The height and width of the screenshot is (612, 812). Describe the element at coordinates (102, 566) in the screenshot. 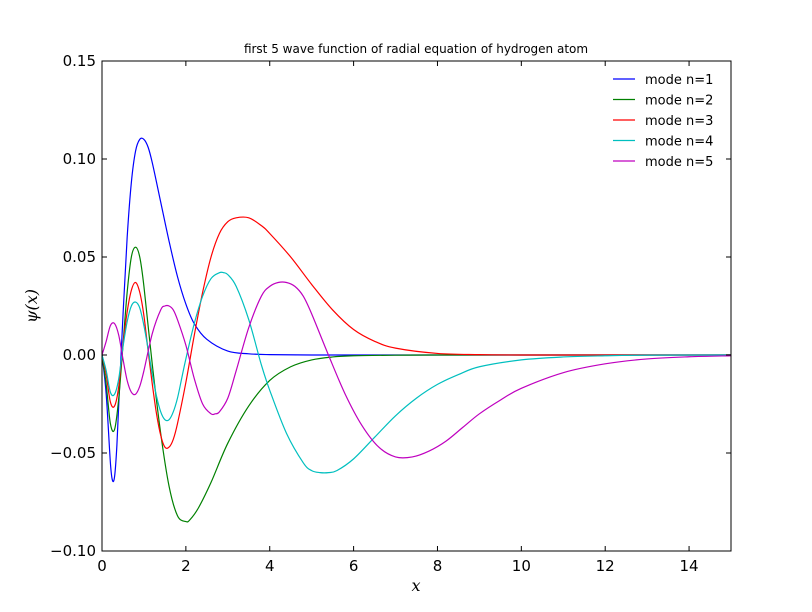

I see `x-tick-label: 0` at that location.